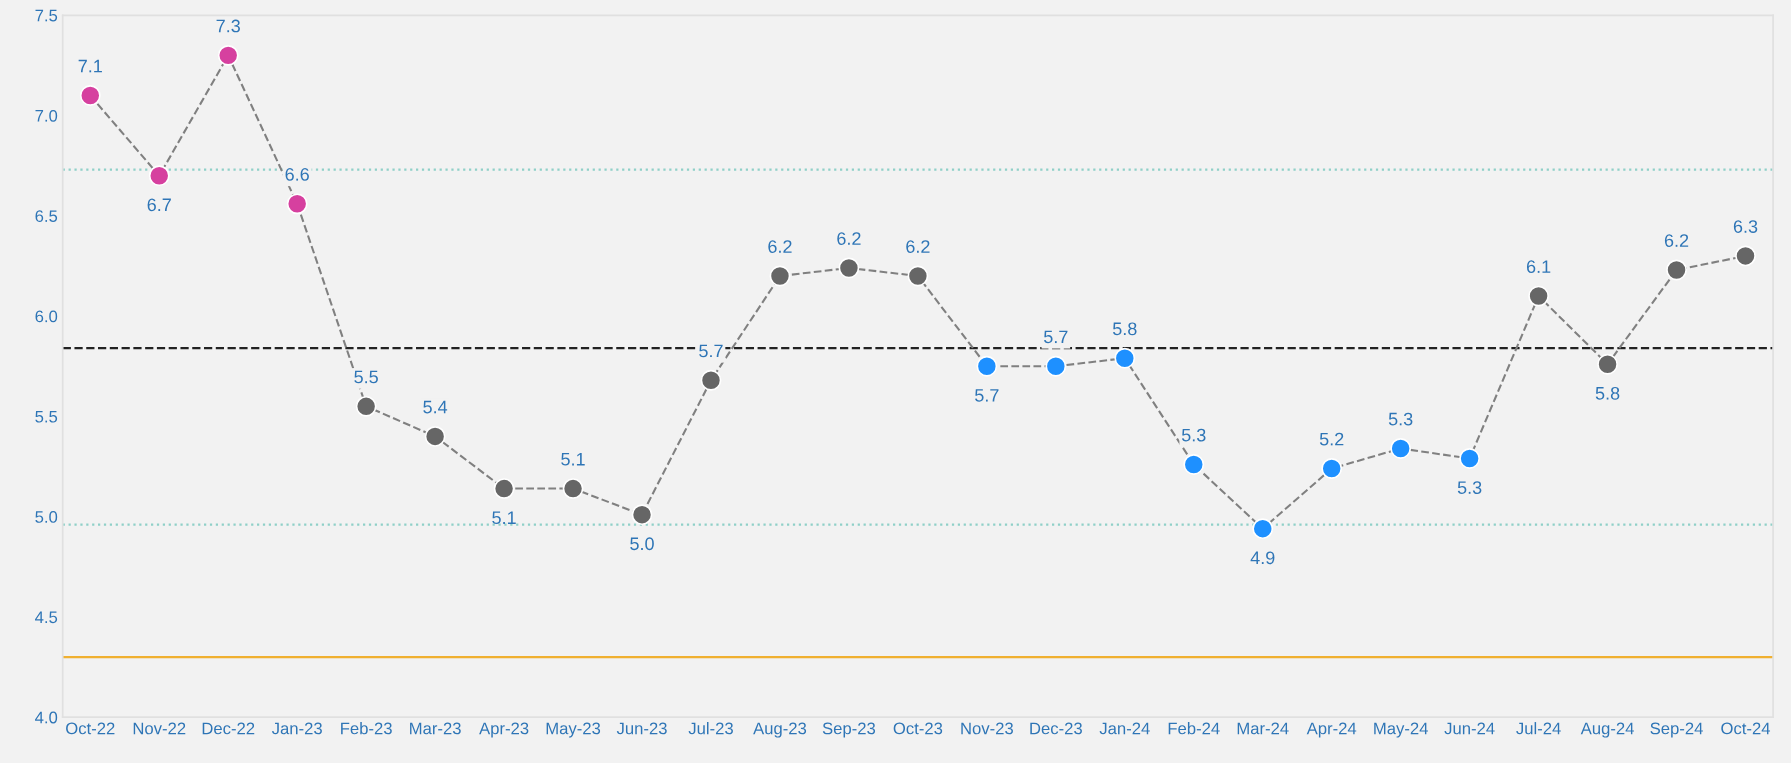 The width and height of the screenshot is (1791, 763). Describe the element at coordinates (1538, 267) in the screenshot. I see `data-label: 6.1` at that location.